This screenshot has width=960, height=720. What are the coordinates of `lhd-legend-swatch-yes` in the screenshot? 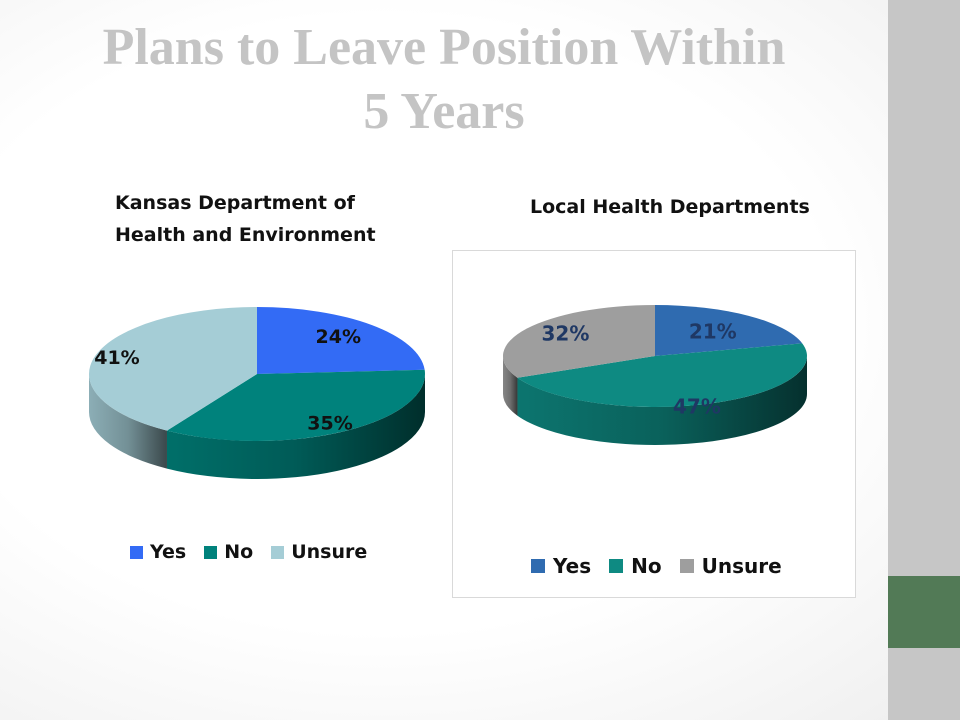 It's located at (538, 566).